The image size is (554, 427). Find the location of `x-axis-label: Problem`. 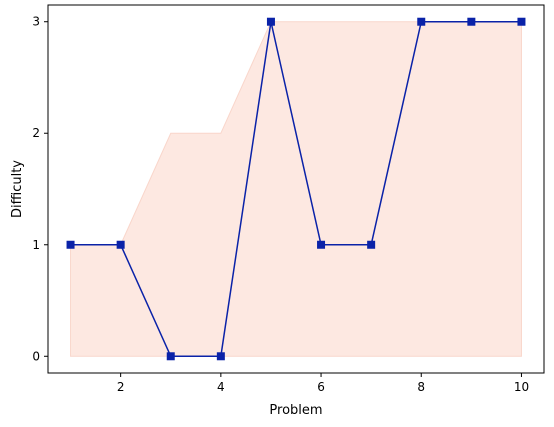

x-axis-label: Problem is located at coordinates (295, 410).